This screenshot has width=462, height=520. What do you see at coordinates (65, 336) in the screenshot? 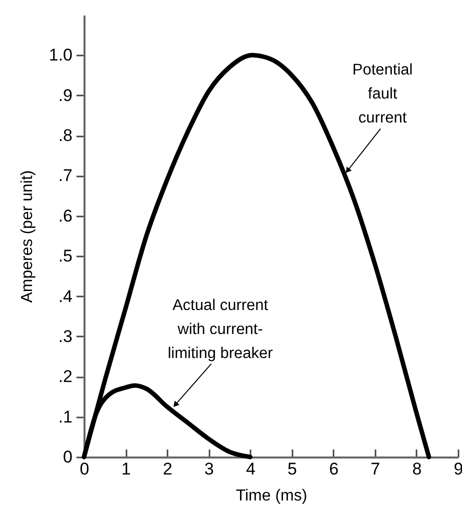
I see `y-tick-label: .3` at bounding box center [65, 336].